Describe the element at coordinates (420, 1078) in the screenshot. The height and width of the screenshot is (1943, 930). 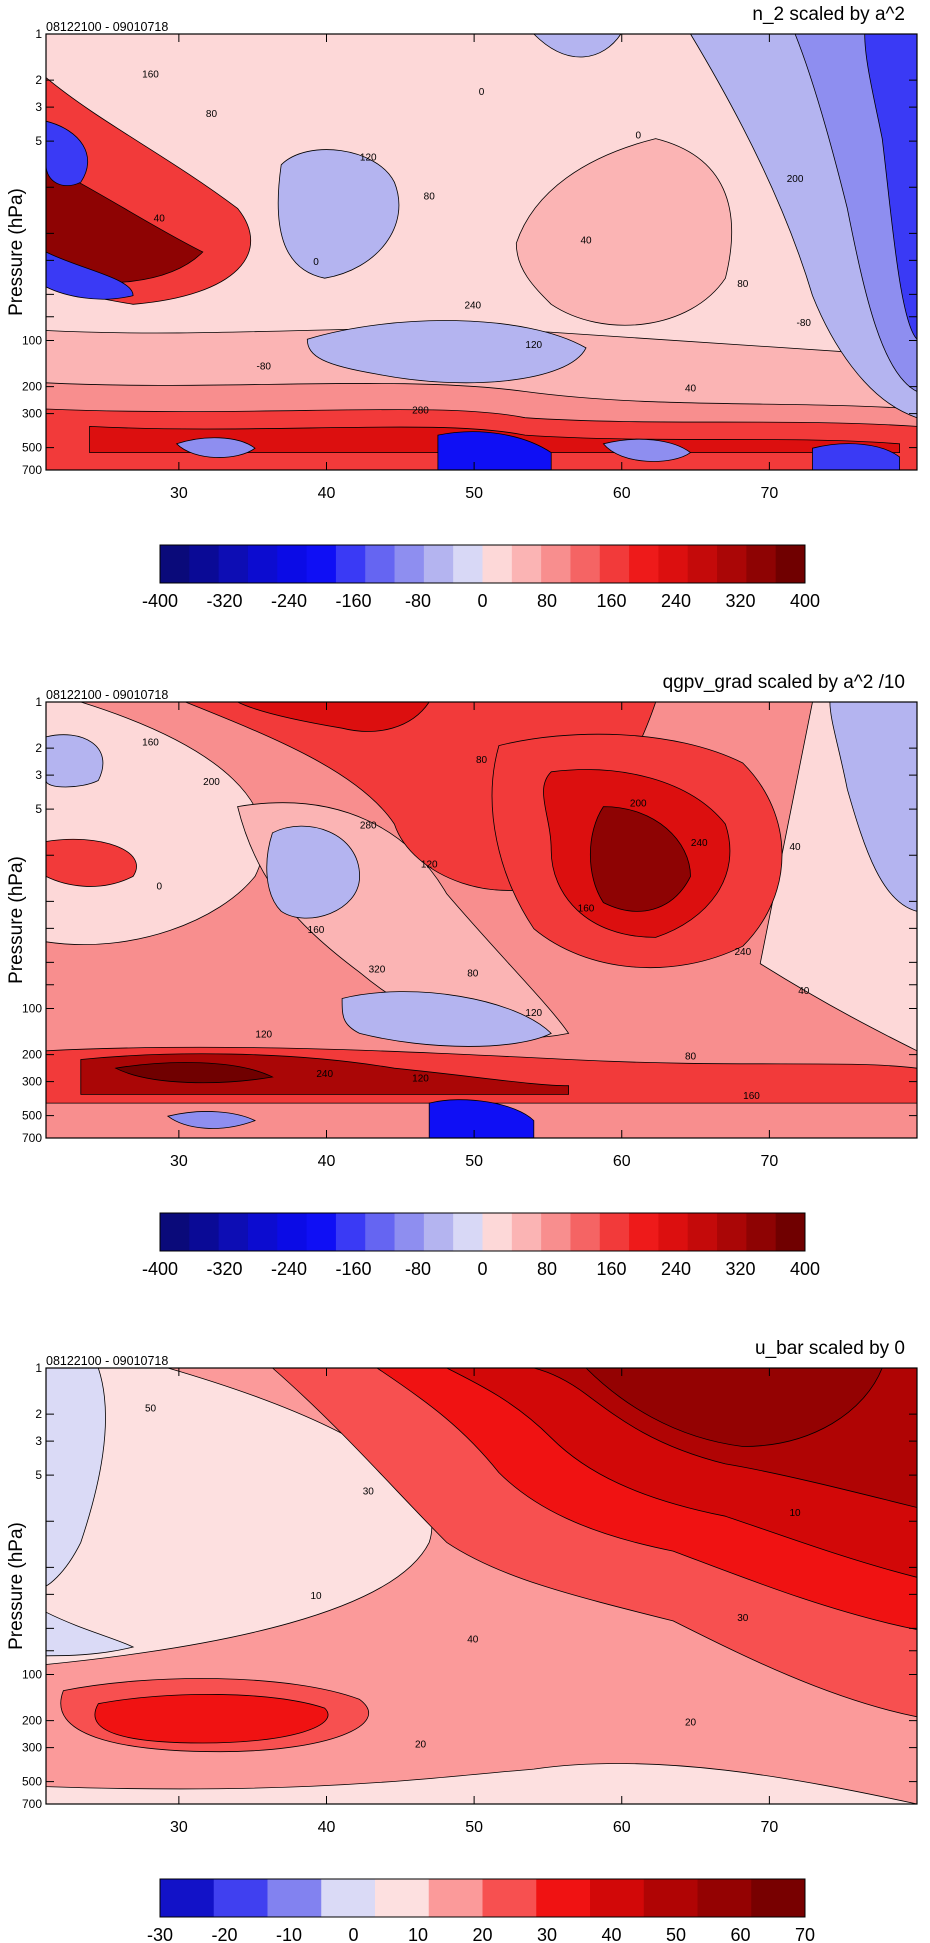
I see `contour-label: 120` at that location.